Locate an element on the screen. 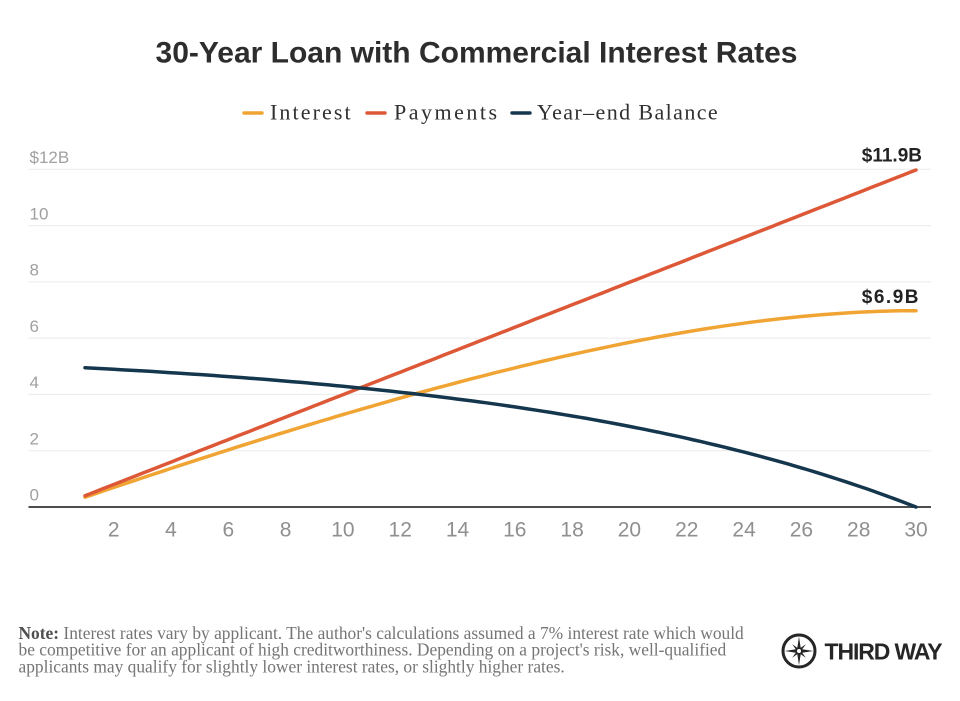  svg-text: $6.9B is located at coordinates (891, 297).